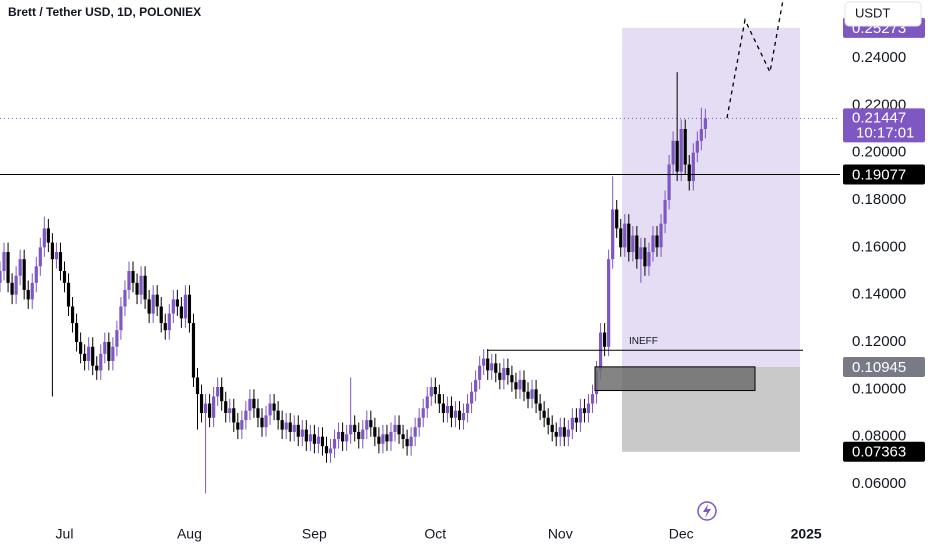  I want to click on stop-price-label-bg, so click(884, 451).